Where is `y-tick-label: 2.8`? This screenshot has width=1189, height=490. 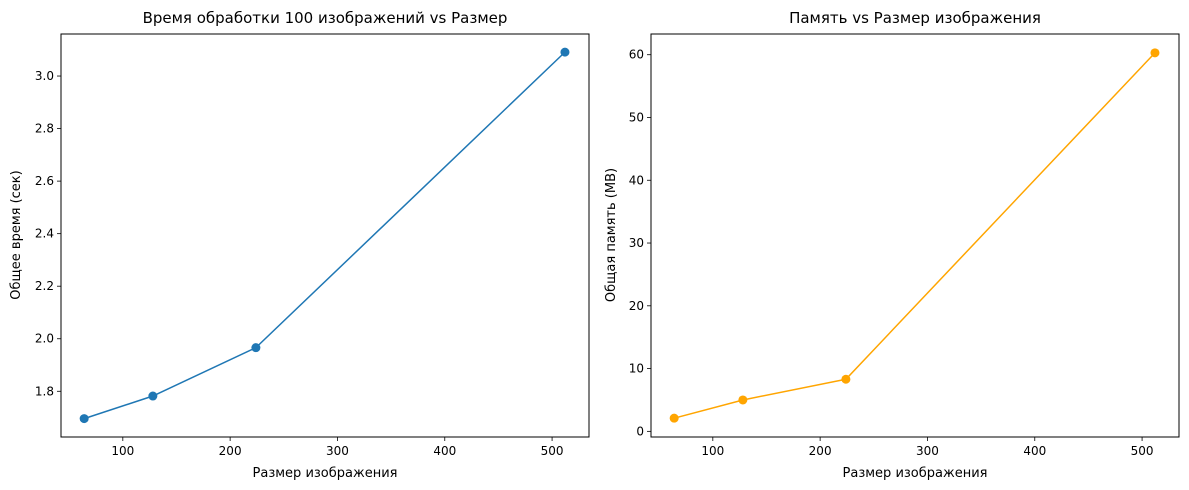 y-tick-label: 2.8 is located at coordinates (44, 129).